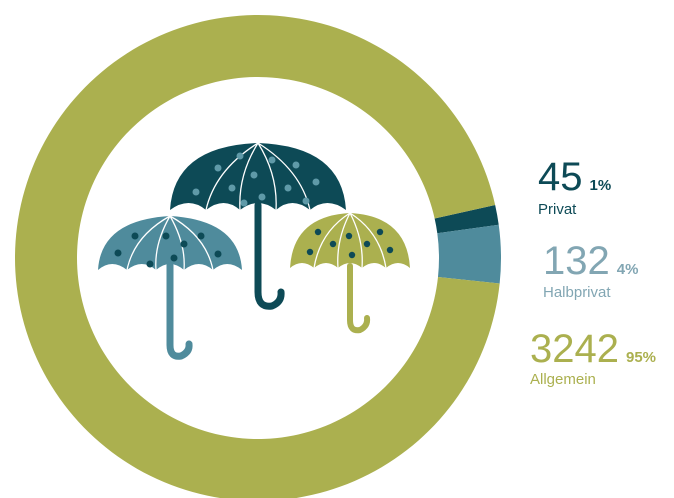 Image resolution: width=674 pixels, height=498 pixels. Describe the element at coordinates (577, 292) in the screenshot. I see `legend-label: Halbprivat` at that location.